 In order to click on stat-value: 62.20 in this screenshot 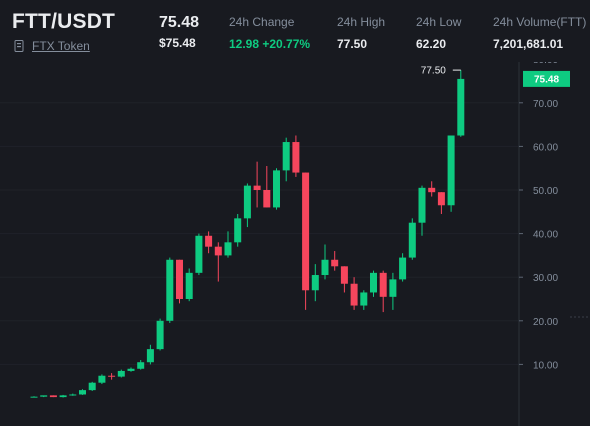, I will do `click(431, 44)`.